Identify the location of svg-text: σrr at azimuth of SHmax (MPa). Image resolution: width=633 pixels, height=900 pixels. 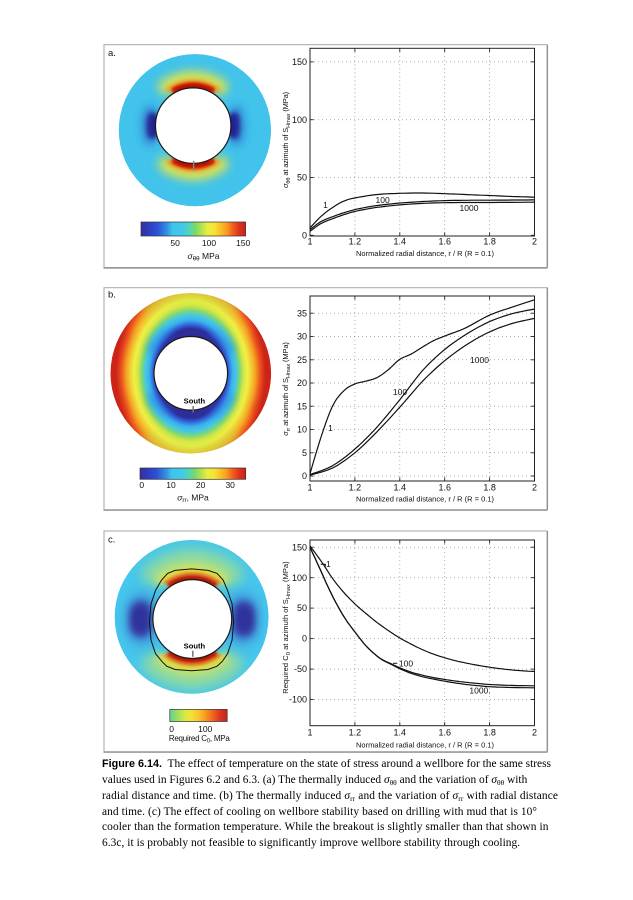
(286, 389).